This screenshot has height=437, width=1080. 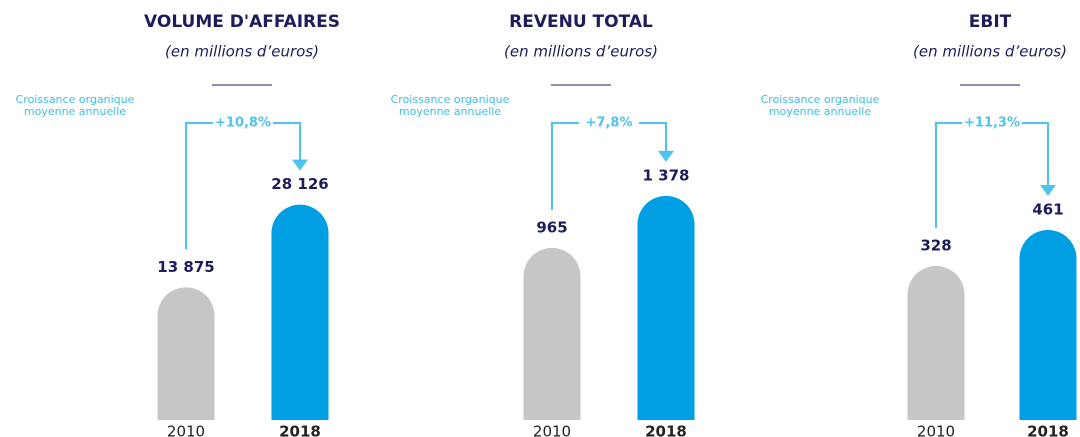 I want to click on value-label: 328, so click(x=935, y=246).